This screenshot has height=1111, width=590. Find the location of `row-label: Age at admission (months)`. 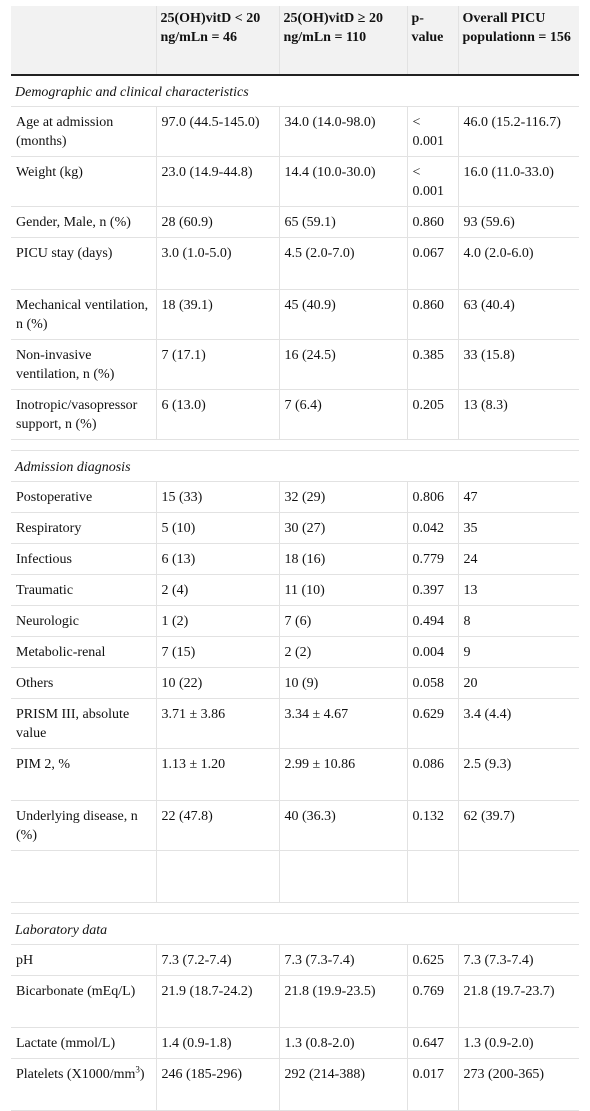

row-label: Age at admission (months) is located at coordinates (83, 131).